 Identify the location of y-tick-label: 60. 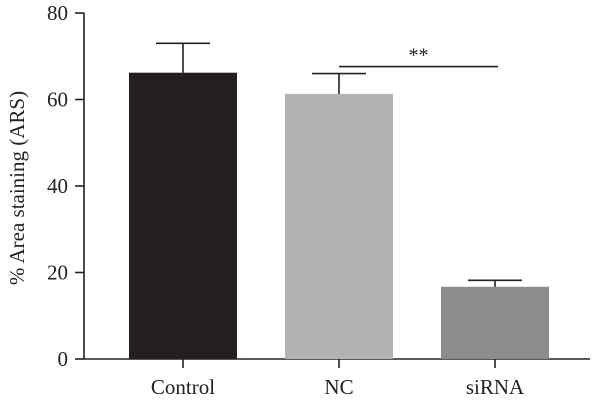
(57, 100).